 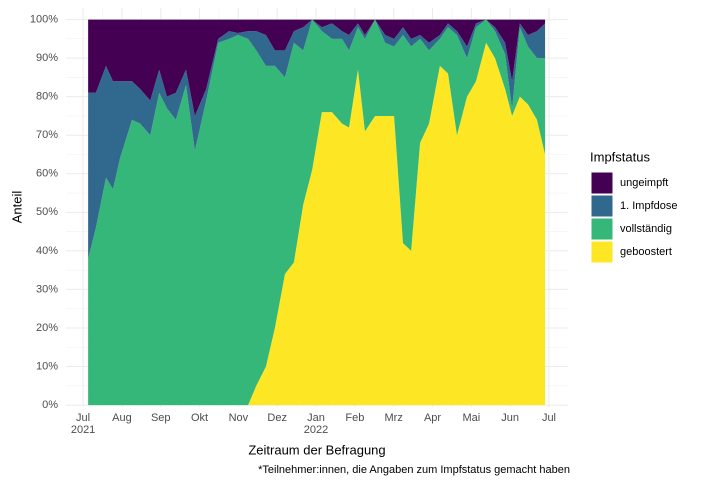 What do you see at coordinates (50, 405) in the screenshot?
I see `y-tick-label: 0%` at bounding box center [50, 405].